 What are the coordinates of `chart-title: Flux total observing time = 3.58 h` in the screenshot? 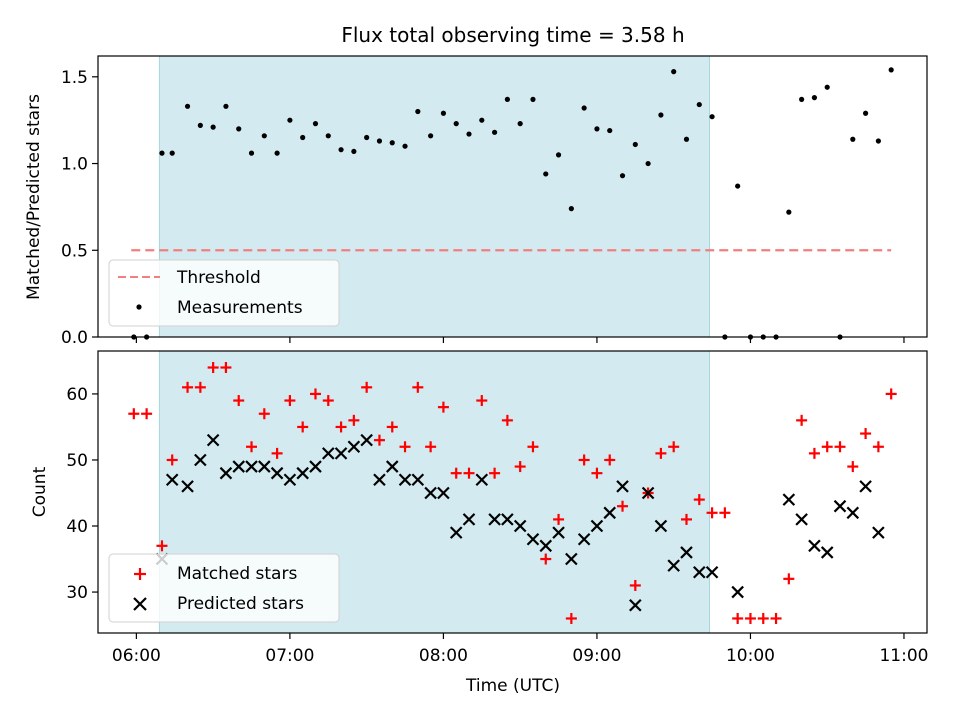 It's located at (512, 35).